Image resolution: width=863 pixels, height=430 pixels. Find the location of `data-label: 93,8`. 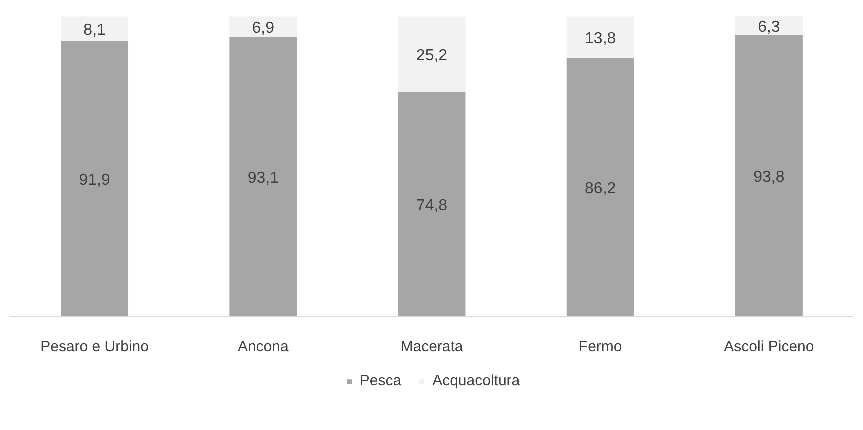

data-label: 93,8 is located at coordinates (769, 177).